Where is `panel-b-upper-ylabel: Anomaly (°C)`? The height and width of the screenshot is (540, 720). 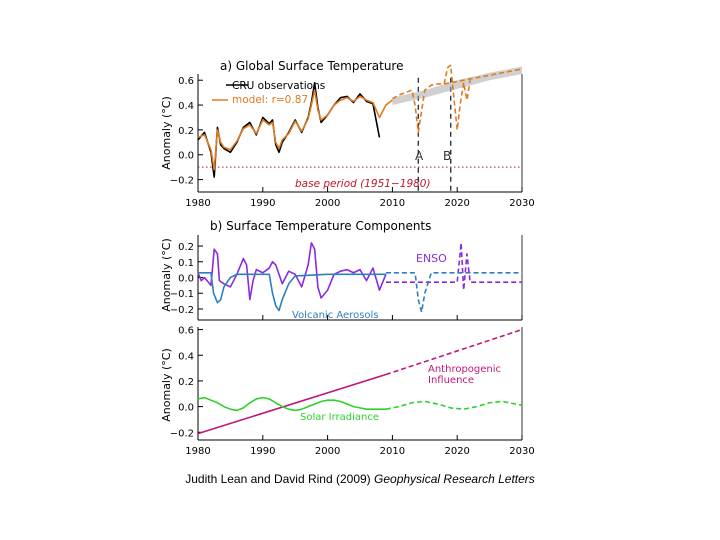
panel-b-upper-ylabel: Anomaly (°C) is located at coordinates (166, 275).